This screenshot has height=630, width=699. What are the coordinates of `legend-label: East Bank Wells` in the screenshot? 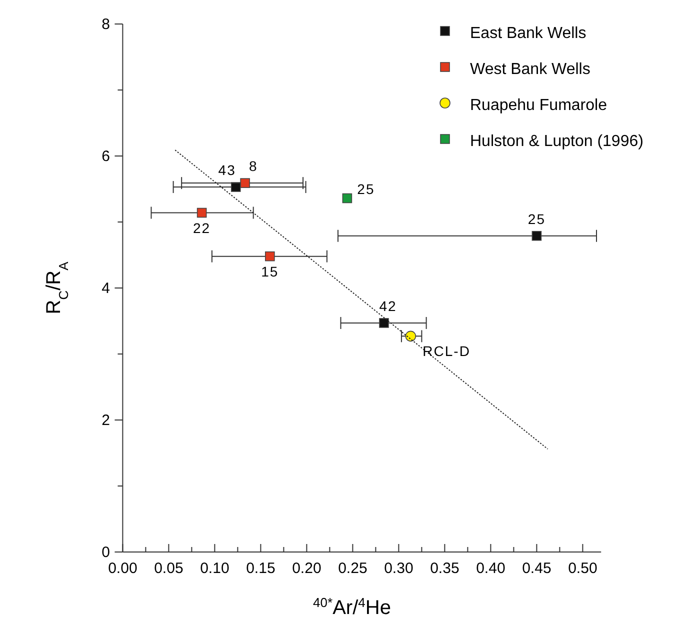 It's located at (528, 33).